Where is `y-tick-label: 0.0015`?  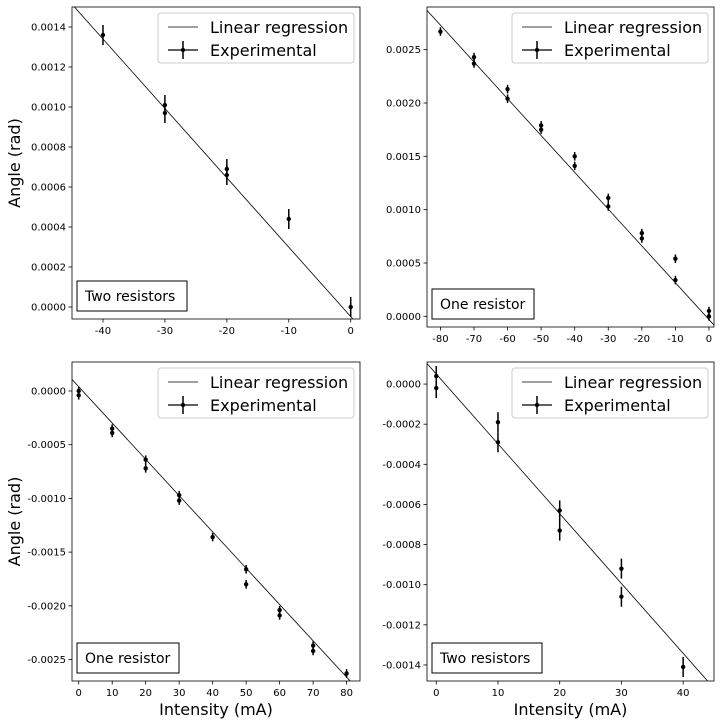
y-tick-label: 0.0015 is located at coordinates (403, 157).